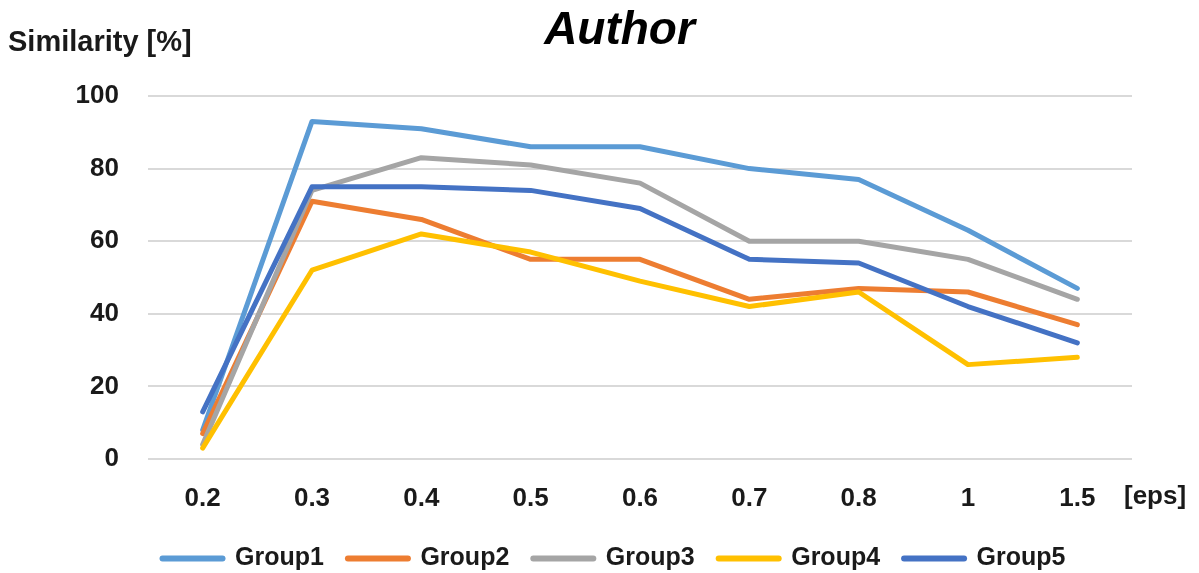 This screenshot has height=573, width=1199. What do you see at coordinates (530, 496) in the screenshot?
I see `x-tick-label: 0.5` at bounding box center [530, 496].